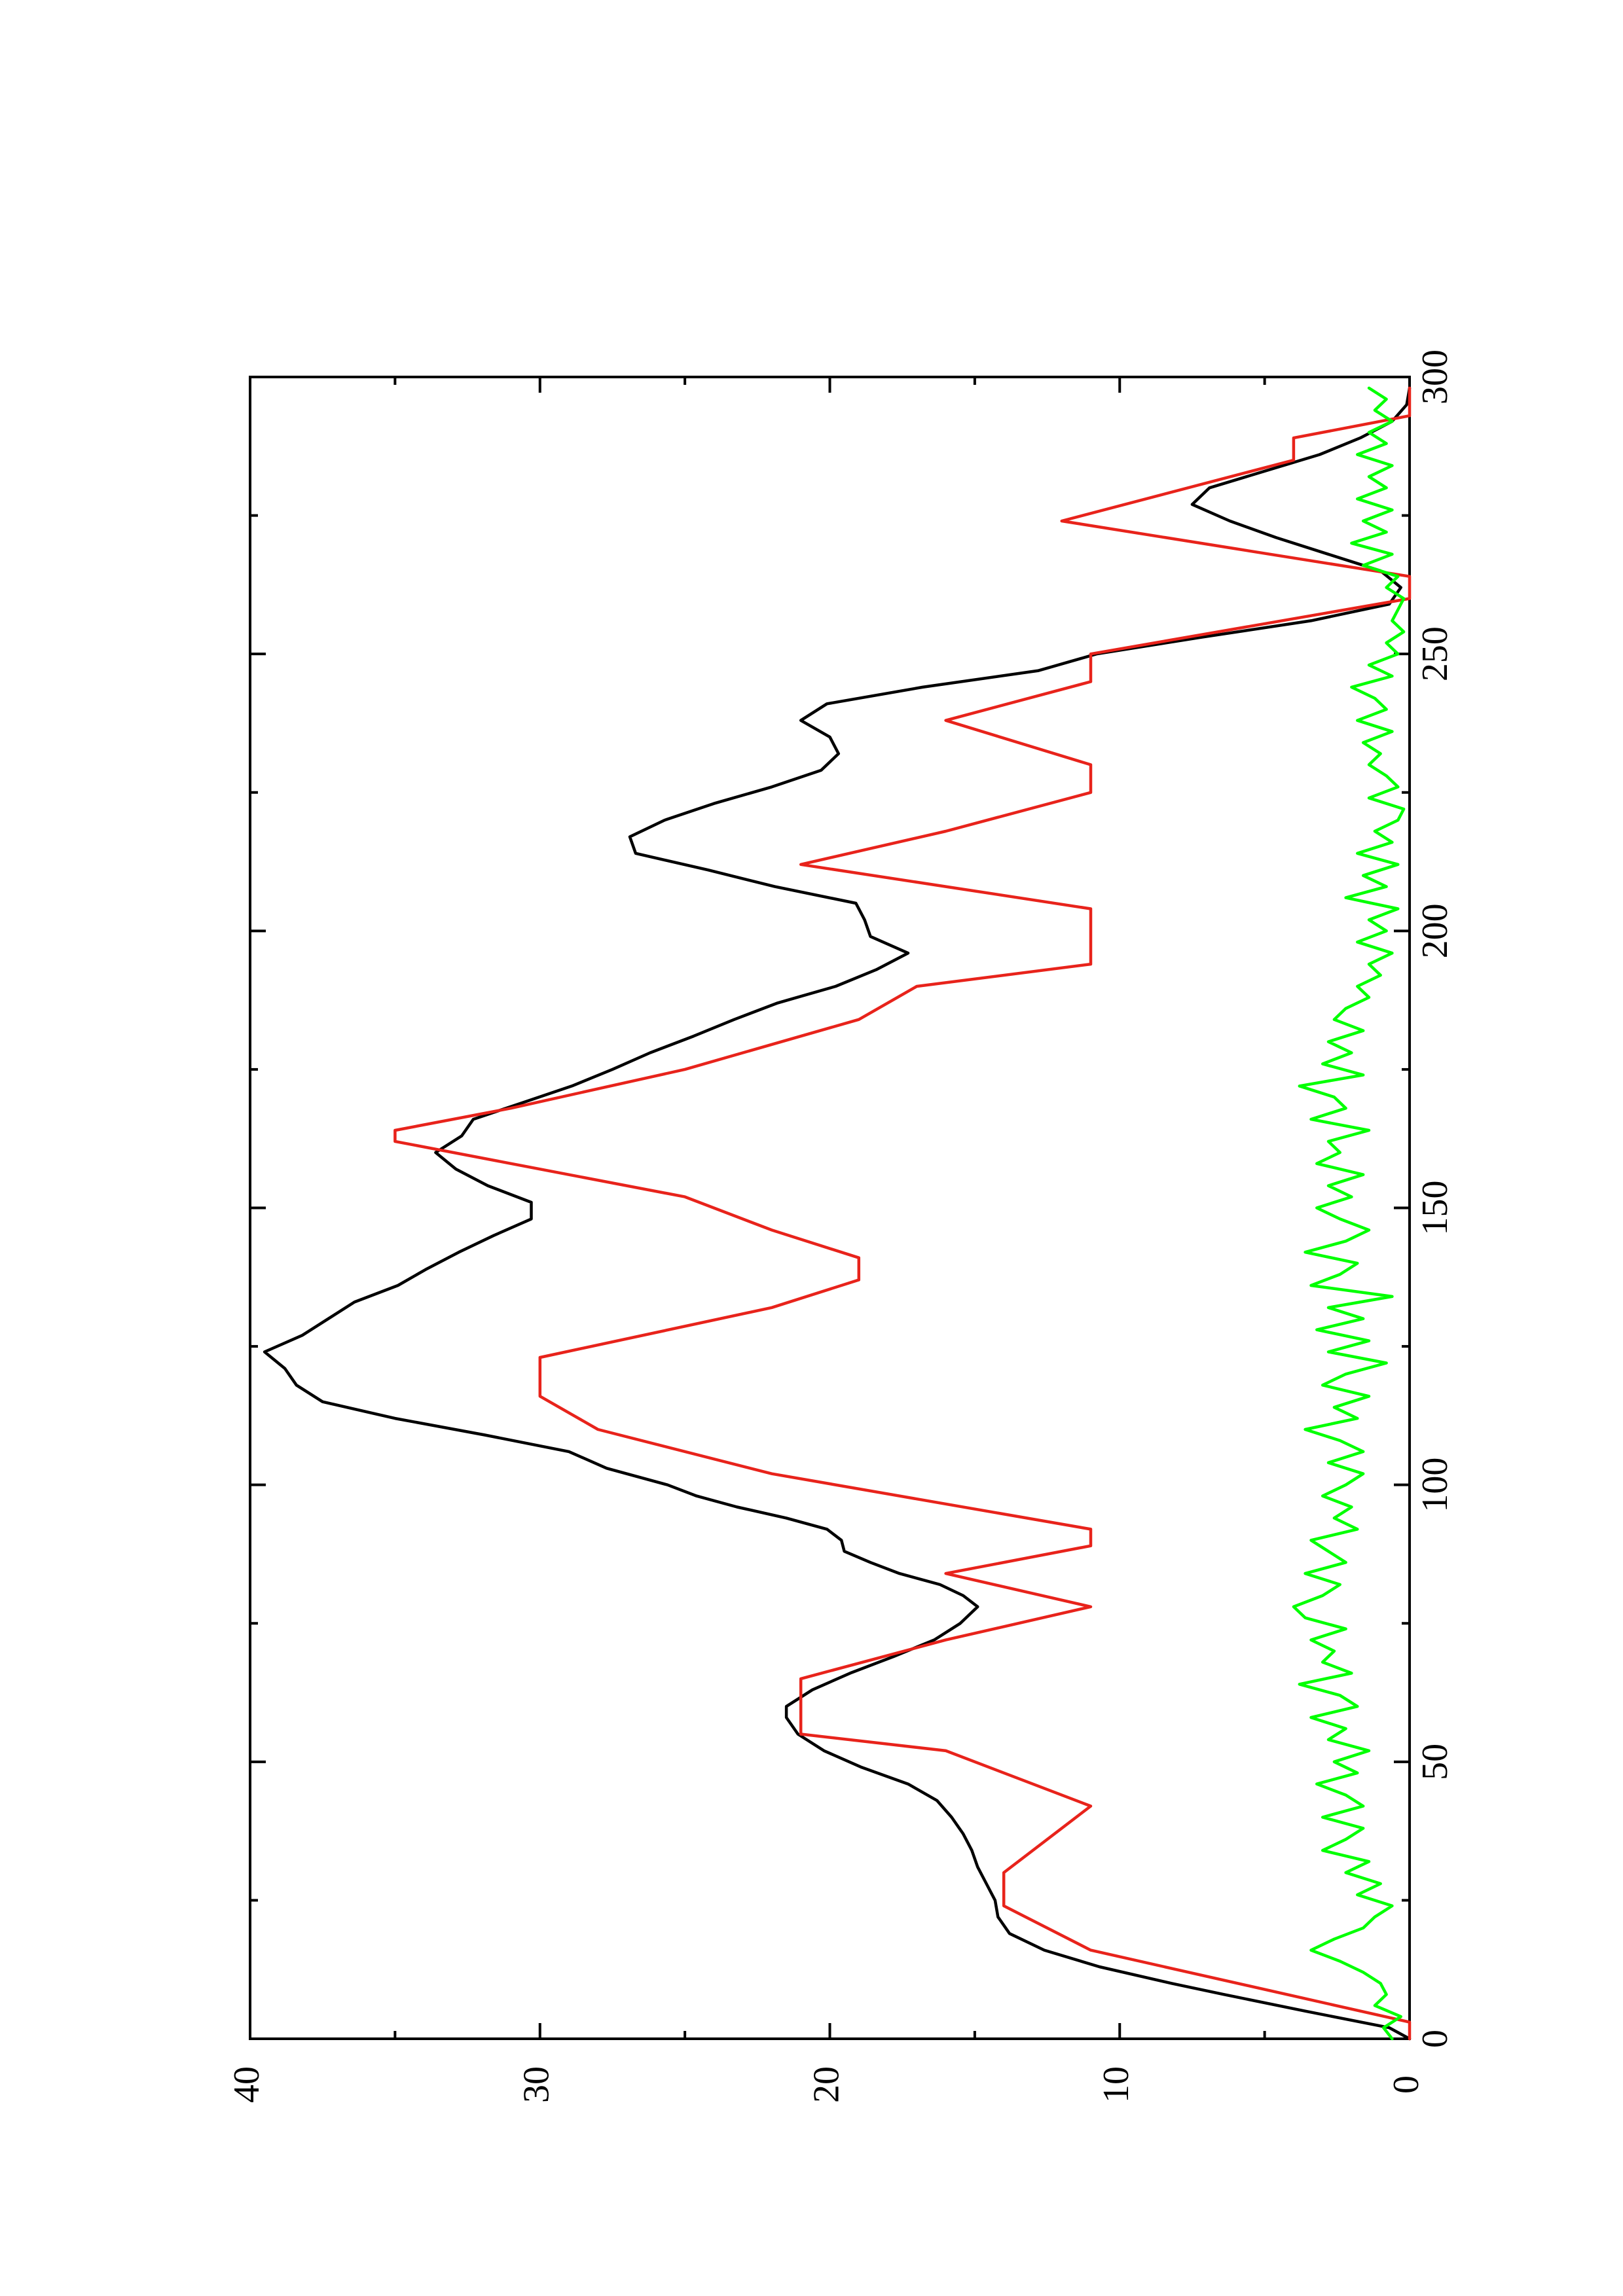 This screenshot has width=1623, height=2296. I want to click on x-tick-label: 150, so click(1435, 1208).